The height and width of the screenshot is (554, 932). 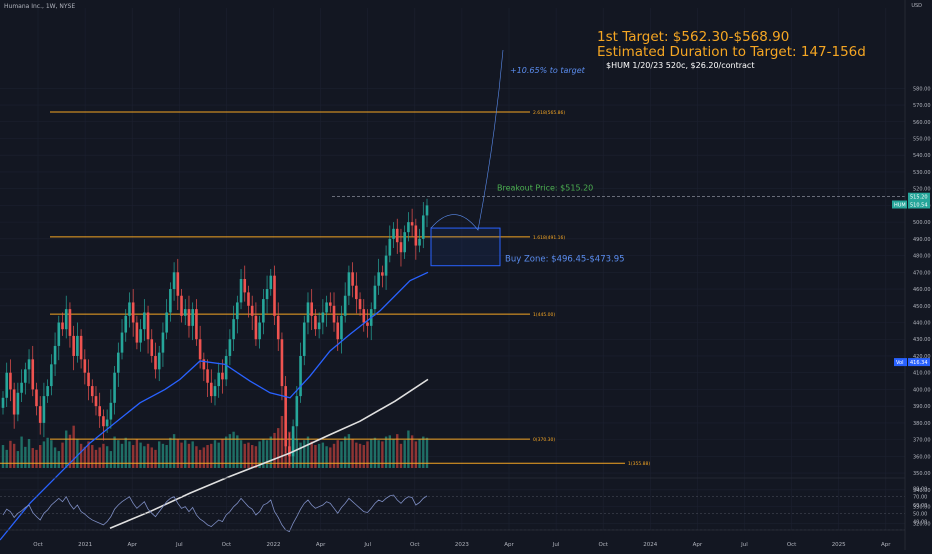 What do you see at coordinates (922, 89) in the screenshot?
I see `y-tick-label: 580.00` at bounding box center [922, 89].